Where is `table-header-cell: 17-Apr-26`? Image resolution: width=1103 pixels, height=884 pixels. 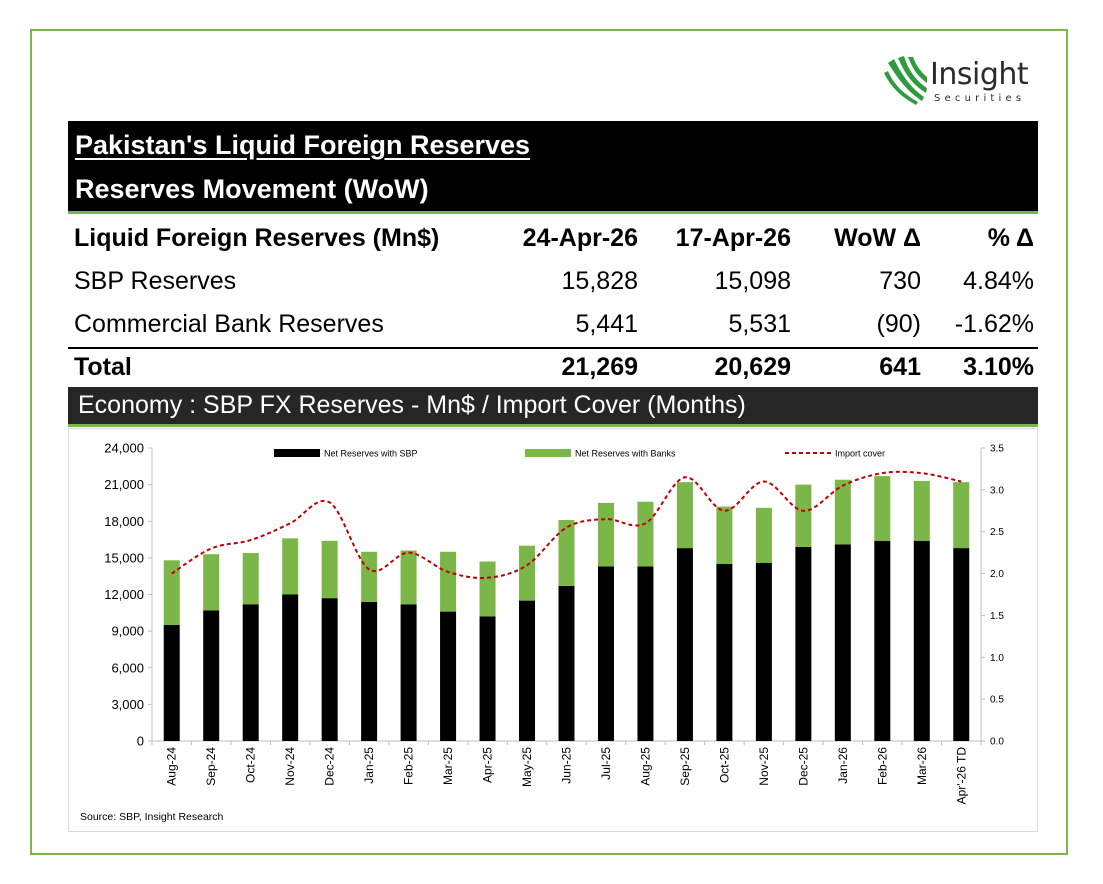 table-header-cell: 17-Apr-26 is located at coordinates (733, 238).